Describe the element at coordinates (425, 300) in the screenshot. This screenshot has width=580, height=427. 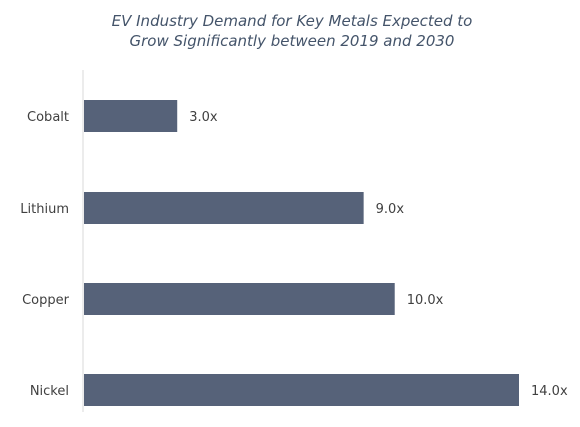
I see `value-label-copper: 10.0x` at that location.